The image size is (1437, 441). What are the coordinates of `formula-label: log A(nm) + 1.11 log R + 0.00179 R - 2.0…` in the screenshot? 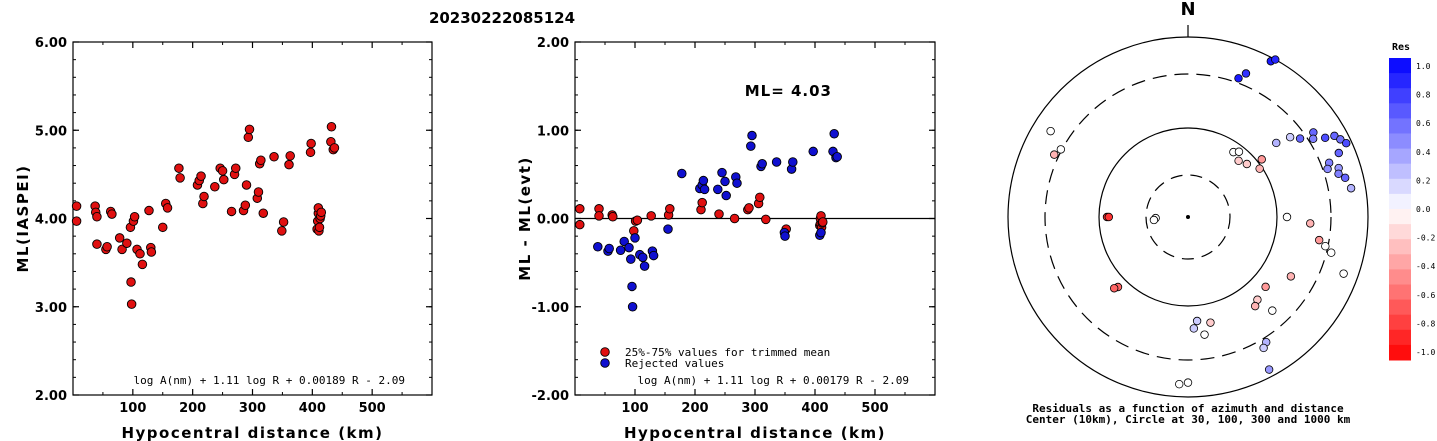 It's located at (773, 380).